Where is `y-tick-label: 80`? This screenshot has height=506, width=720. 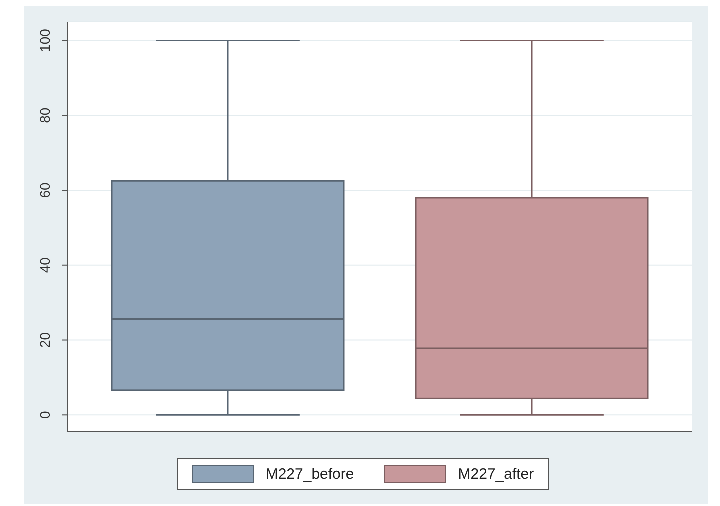 y-tick-label: 80 is located at coordinates (45, 116).